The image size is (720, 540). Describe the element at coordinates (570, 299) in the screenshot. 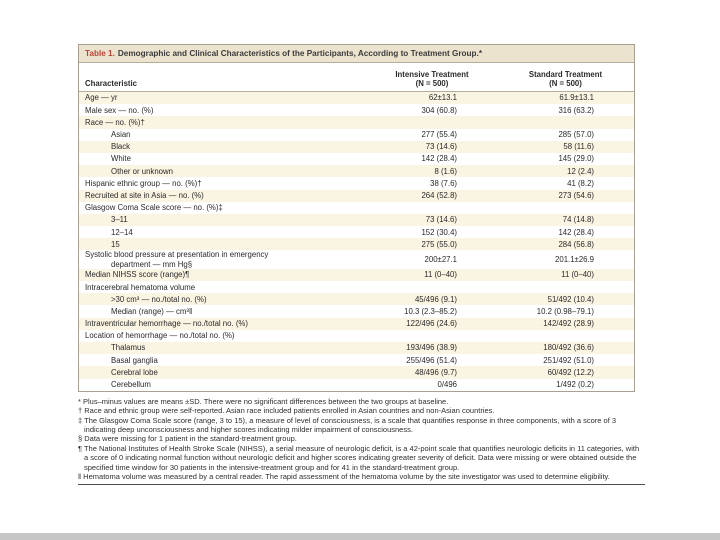

I see `standard-treatment-value: 51/492 (10.4)` at that location.